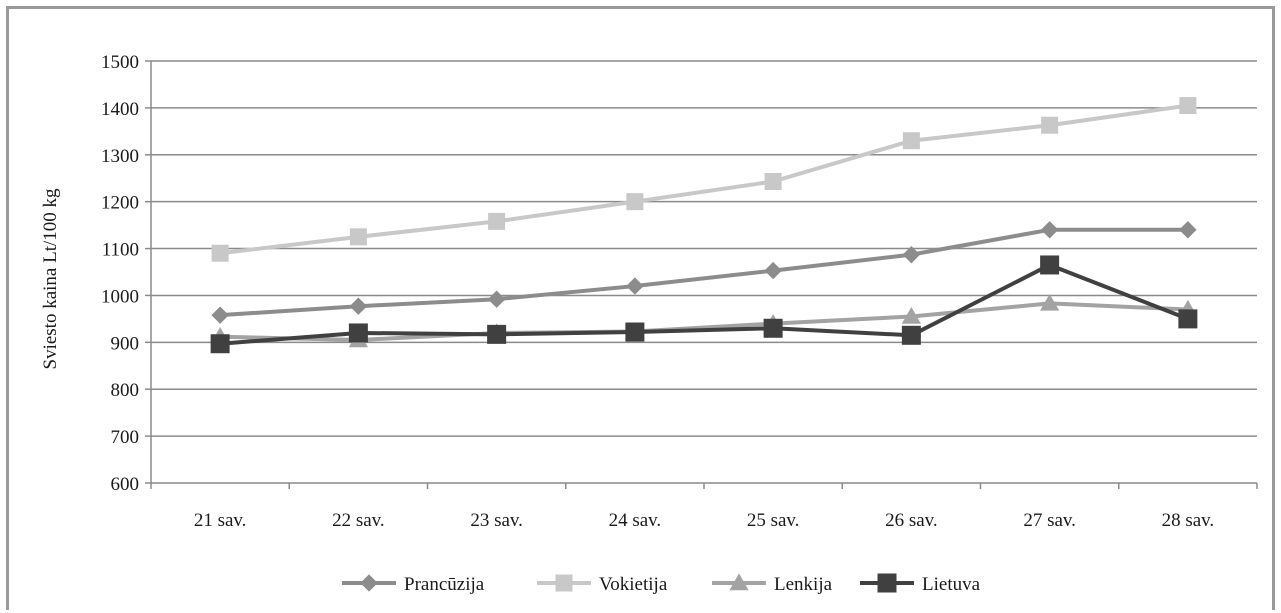 The image size is (1281, 613). What do you see at coordinates (803, 584) in the screenshot?
I see `legend-label: Lenkija` at bounding box center [803, 584].